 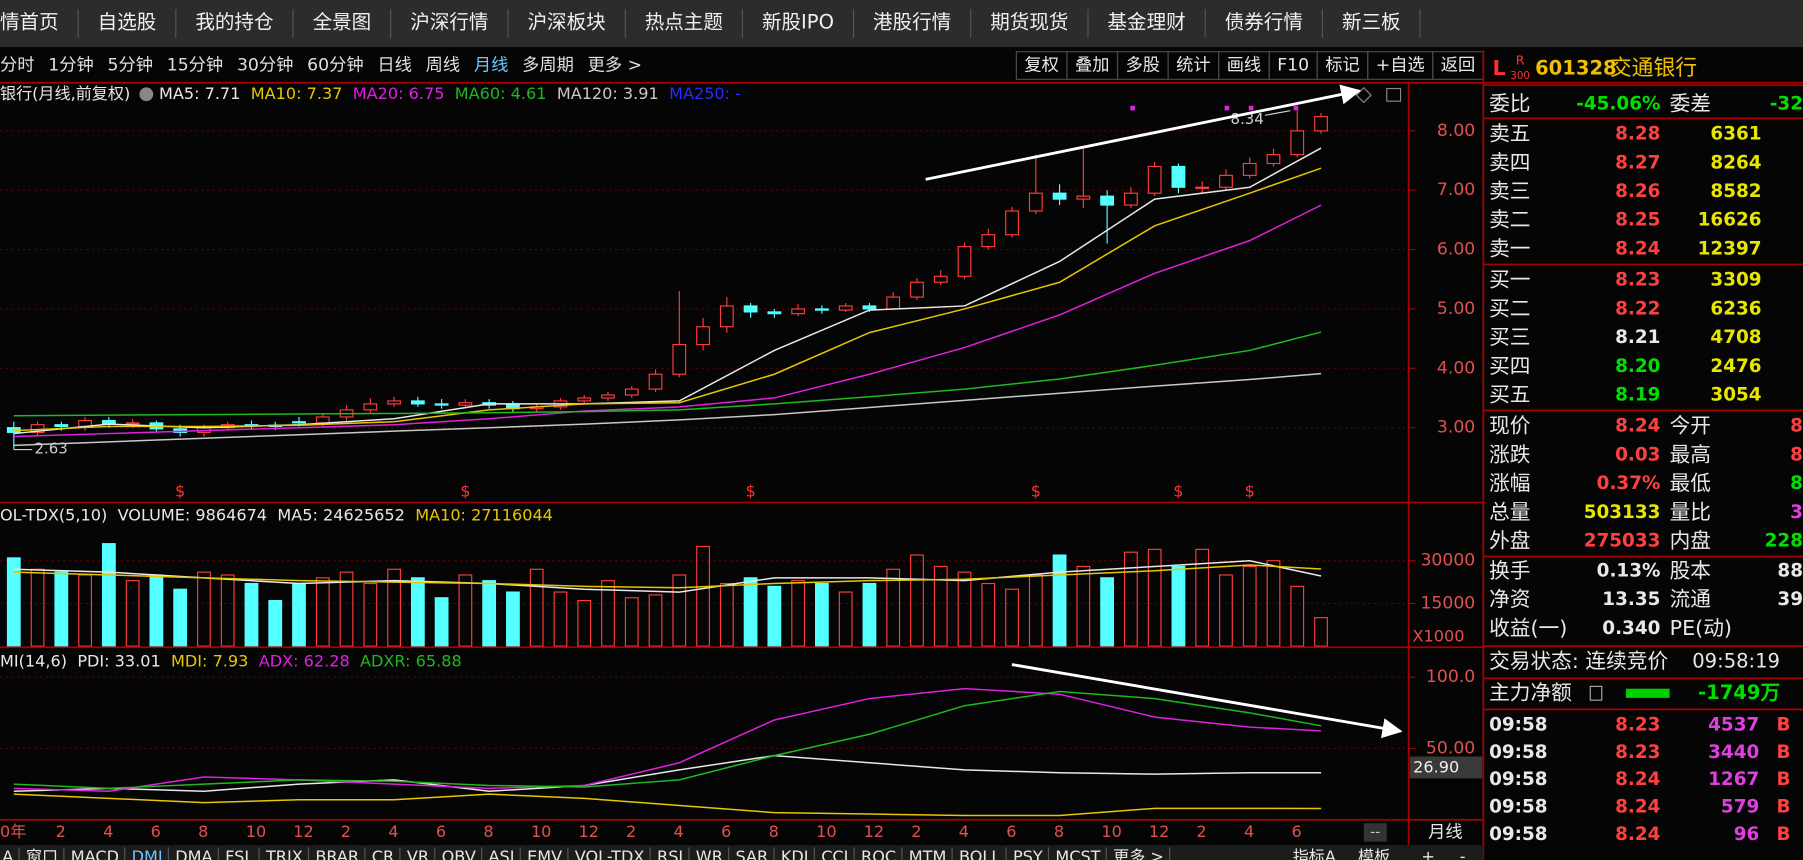 I want to click on quote-value: 3, so click(x=1796, y=512).